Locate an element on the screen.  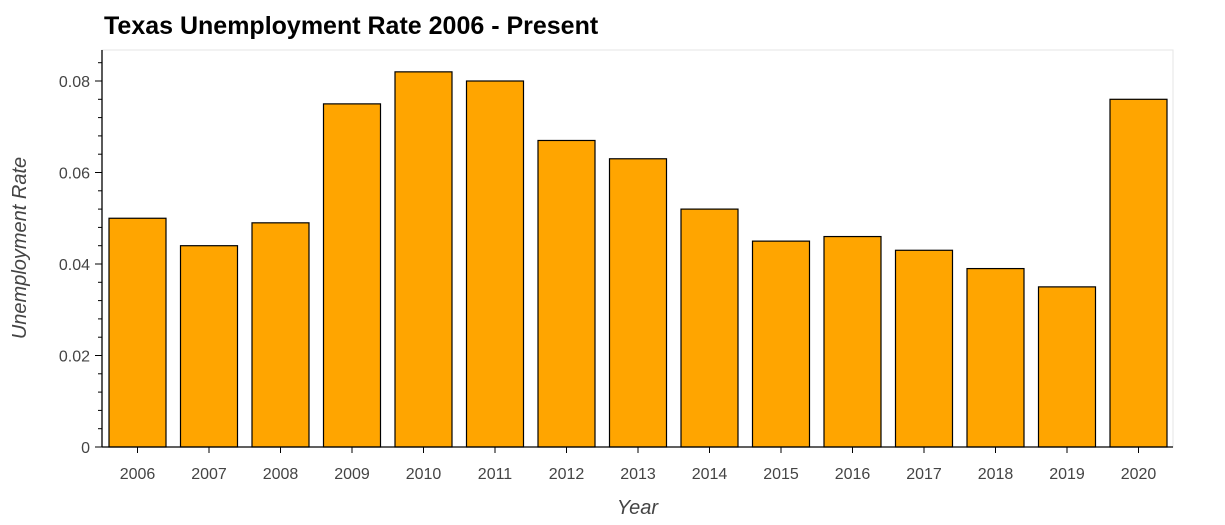
chart-title: Texas Unemployment Rate 2006 - Present is located at coordinates (351, 26).